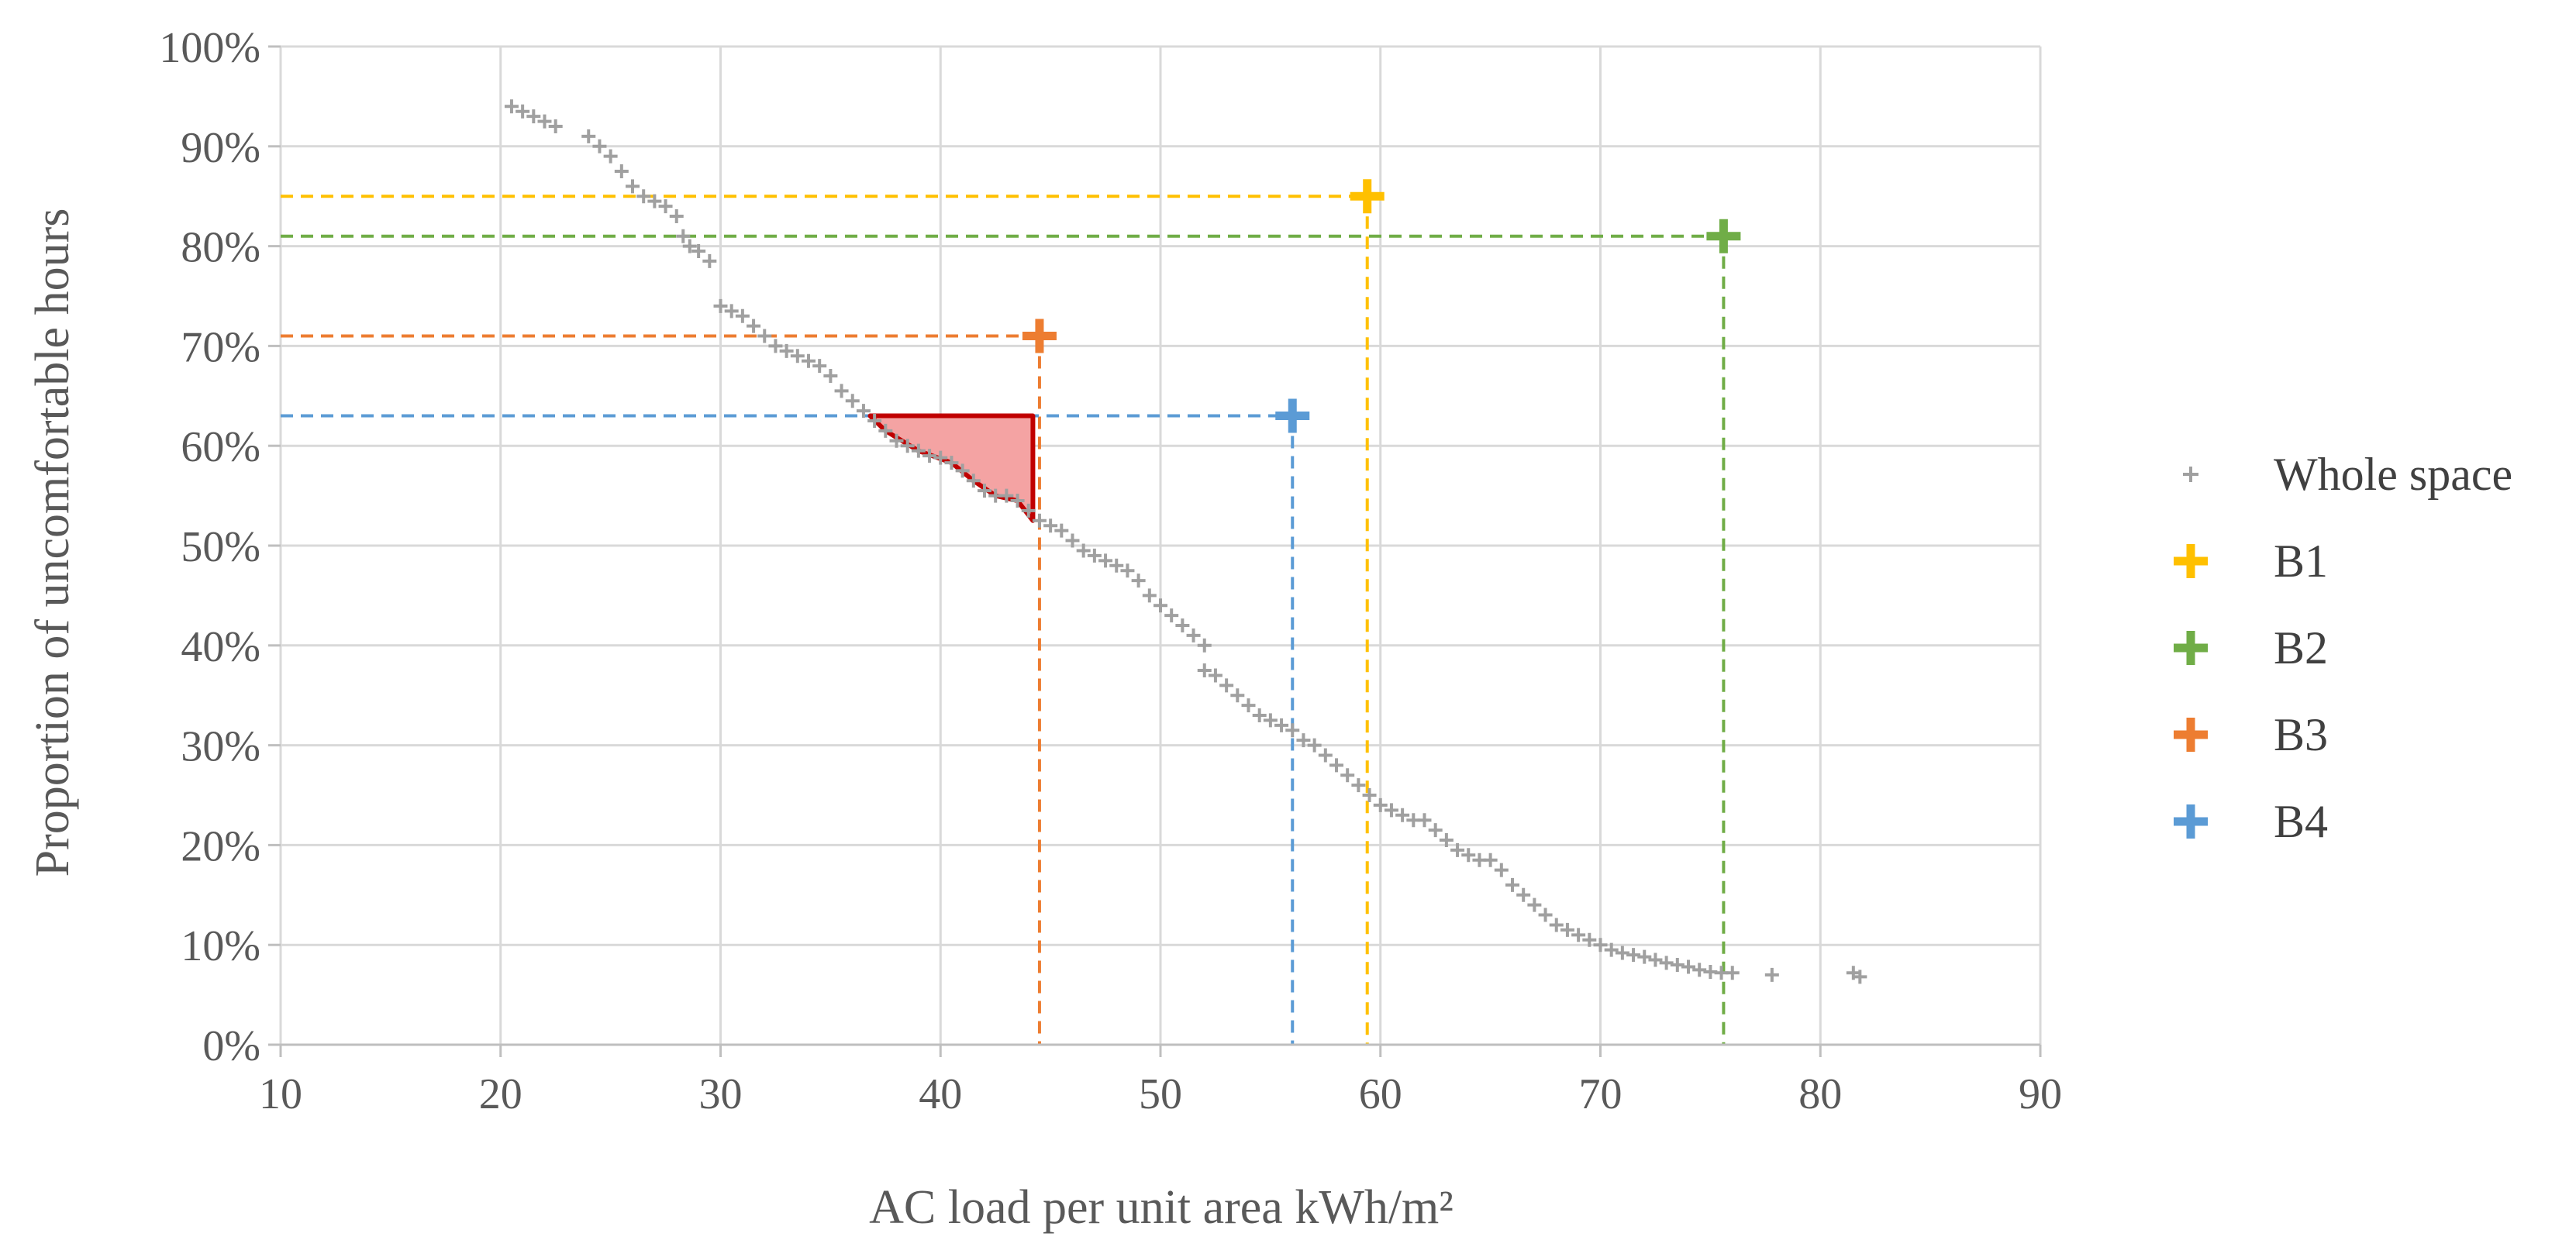  What do you see at coordinates (1381, 306) in the screenshot?
I see `building-markers` at bounding box center [1381, 306].